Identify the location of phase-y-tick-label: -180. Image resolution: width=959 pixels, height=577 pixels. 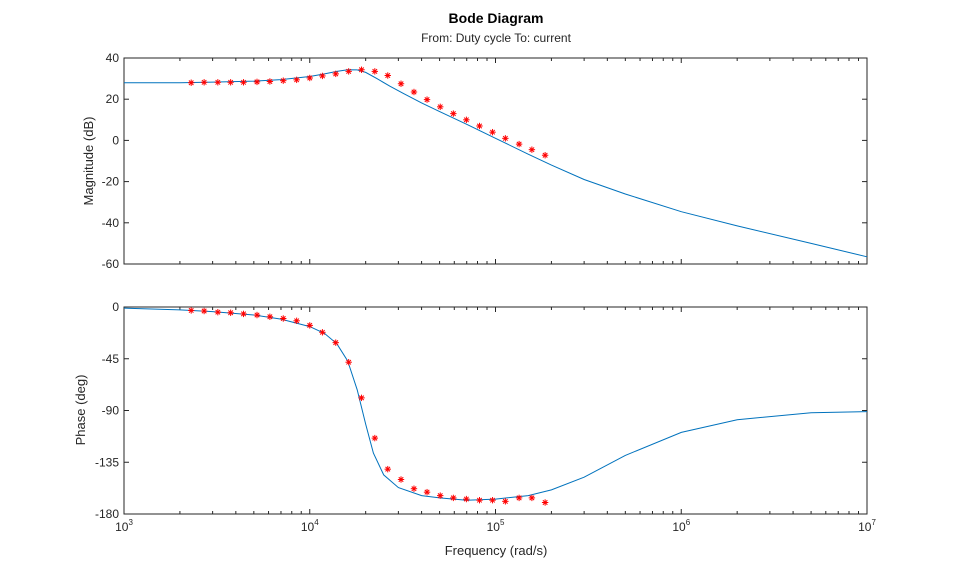
(107, 514).